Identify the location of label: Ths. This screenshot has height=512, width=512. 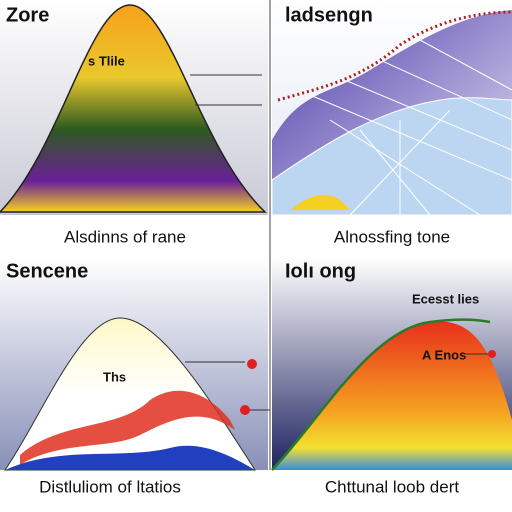
(114, 376).